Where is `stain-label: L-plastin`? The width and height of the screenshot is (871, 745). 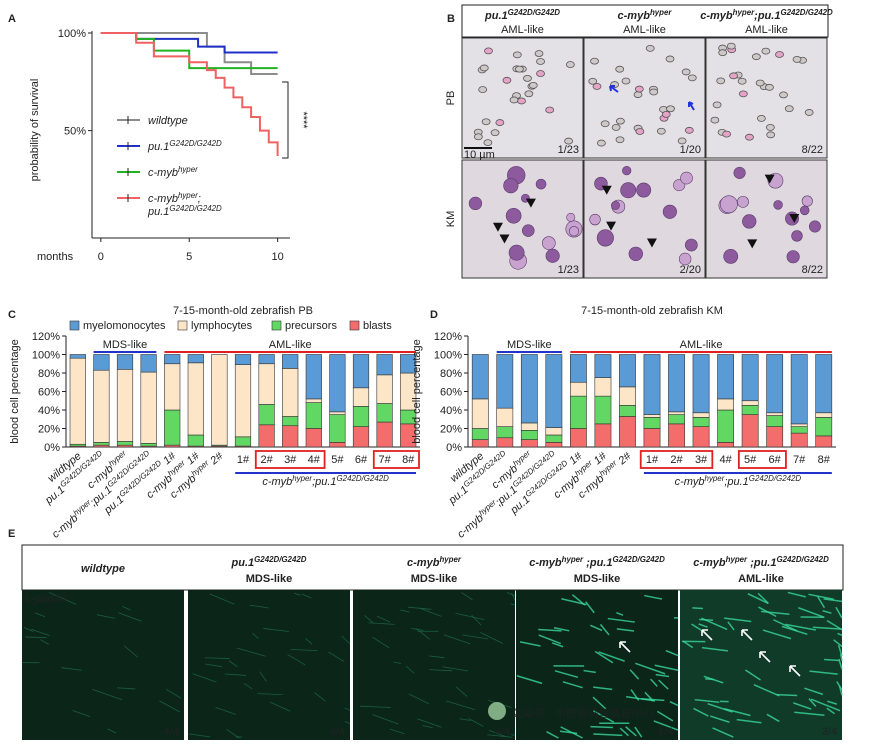
stain-label: L-plastin is located at coordinates (46, 599).